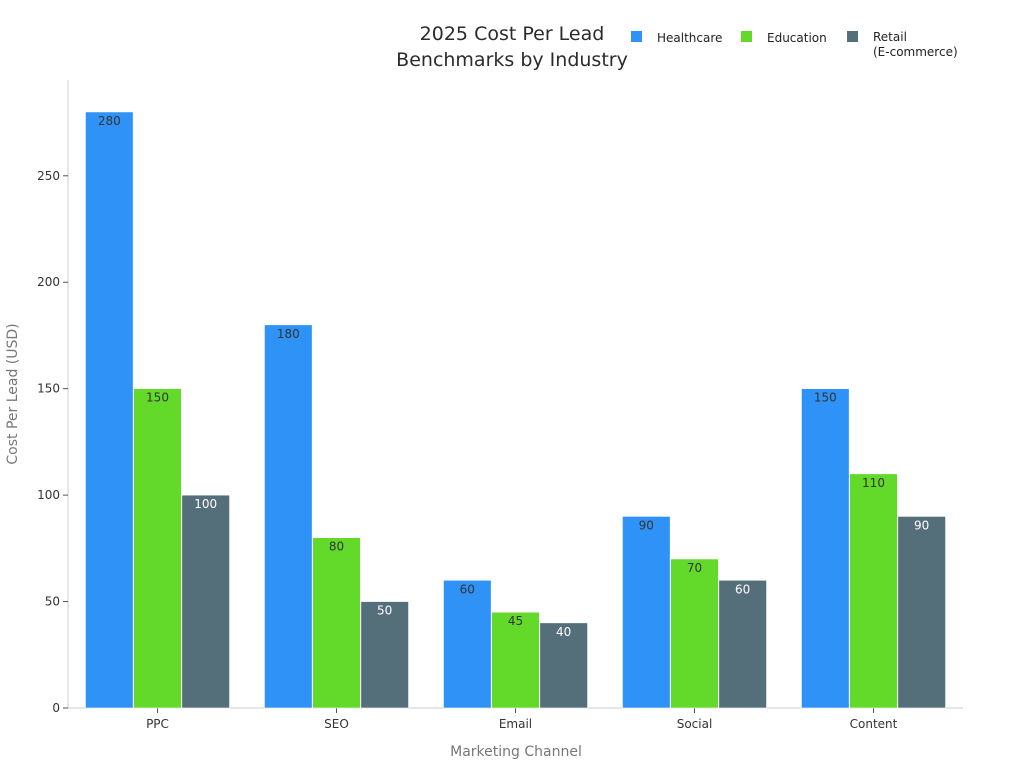  What do you see at coordinates (515, 621) in the screenshot?
I see `bar-value-label: 45` at bounding box center [515, 621].